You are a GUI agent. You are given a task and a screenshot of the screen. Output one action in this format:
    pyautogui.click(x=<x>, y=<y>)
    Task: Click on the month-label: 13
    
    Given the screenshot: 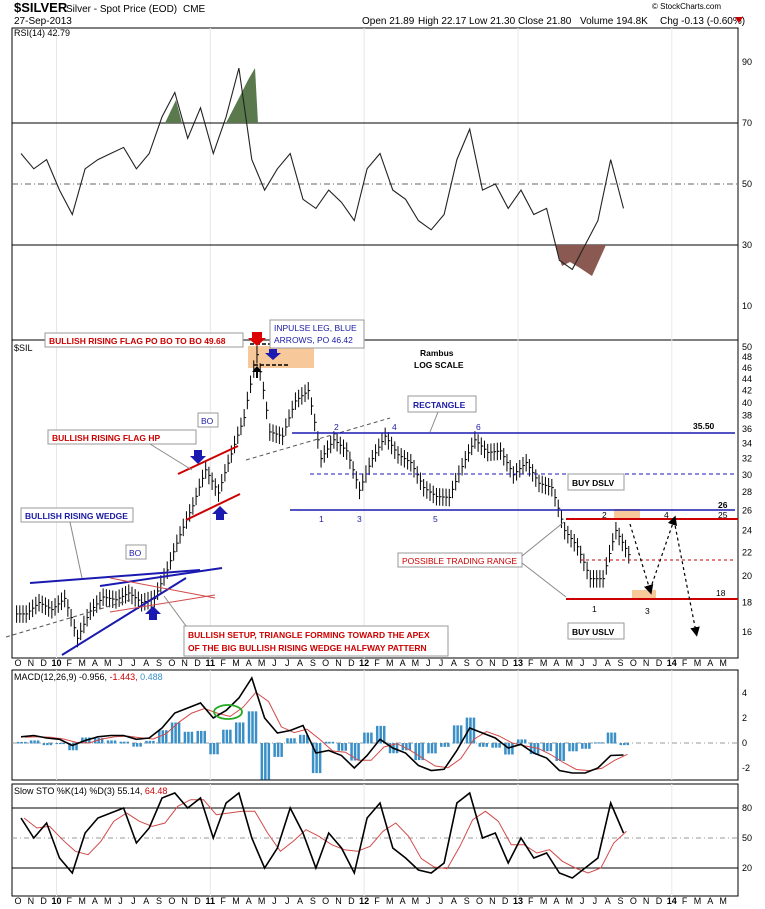 What is the action you would take?
    pyautogui.click(x=518, y=901)
    